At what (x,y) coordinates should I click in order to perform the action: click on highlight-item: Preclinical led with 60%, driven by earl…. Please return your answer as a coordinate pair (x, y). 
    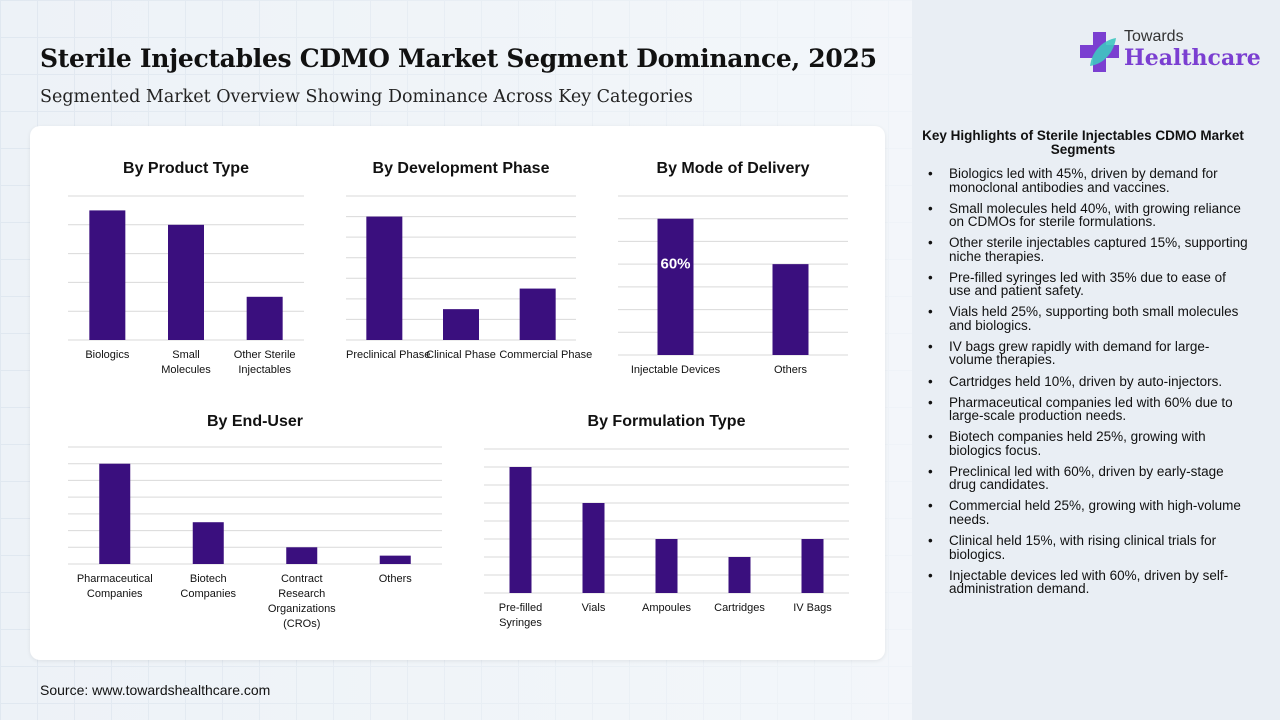
    Looking at the image, I should click on (1088, 478).